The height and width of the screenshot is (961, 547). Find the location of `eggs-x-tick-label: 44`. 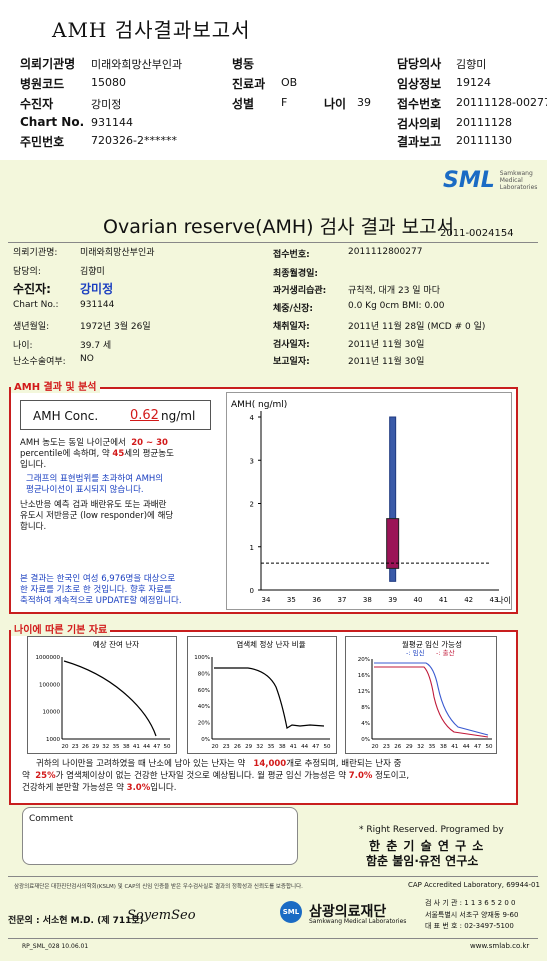

eggs-x-tick-label: 44 is located at coordinates (146, 747).